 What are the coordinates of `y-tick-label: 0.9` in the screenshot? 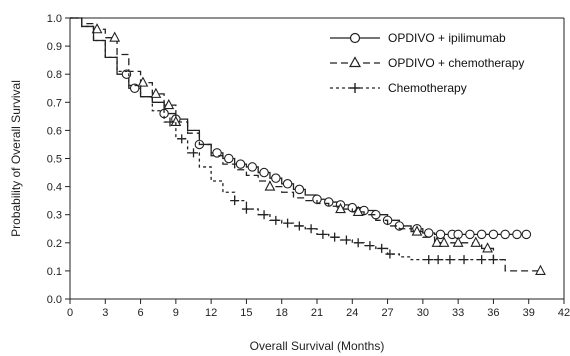 It's located at (54, 47).